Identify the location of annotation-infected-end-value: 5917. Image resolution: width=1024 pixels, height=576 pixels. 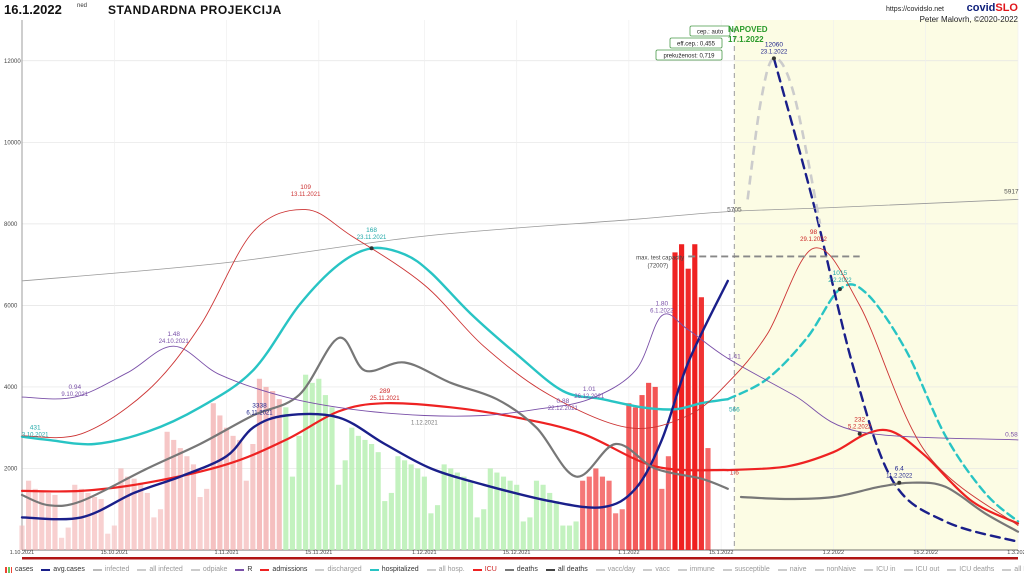
(1011, 191).